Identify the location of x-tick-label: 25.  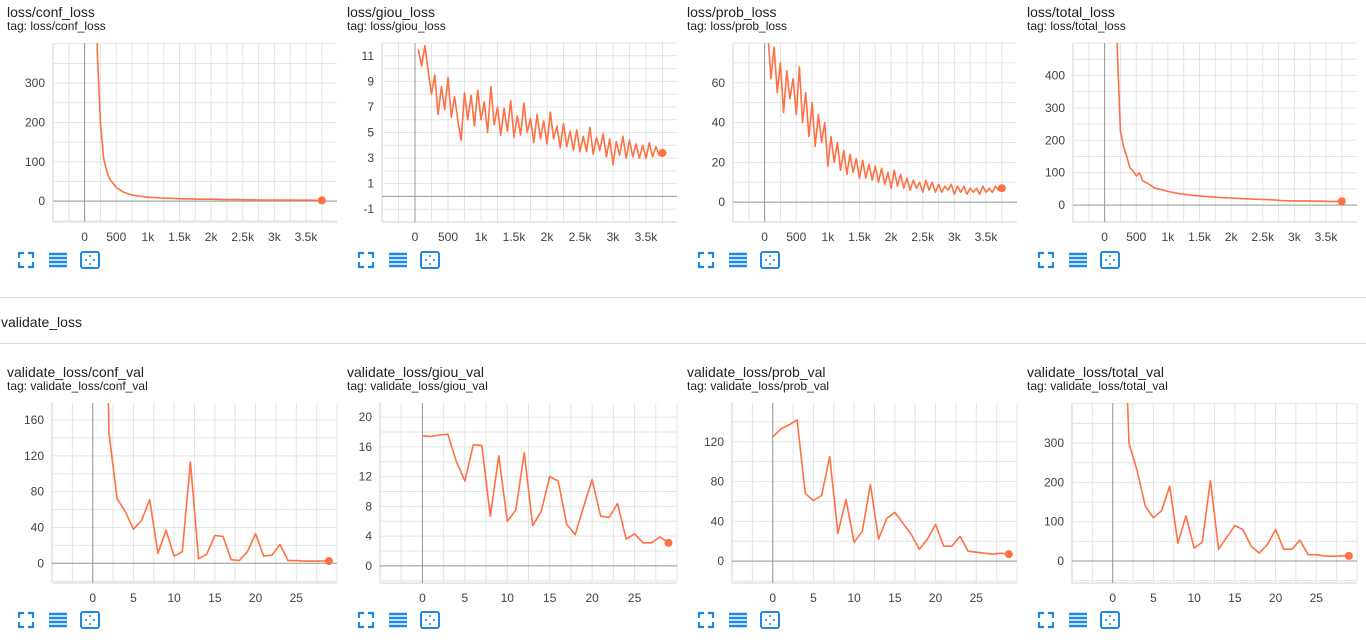
(977, 598).